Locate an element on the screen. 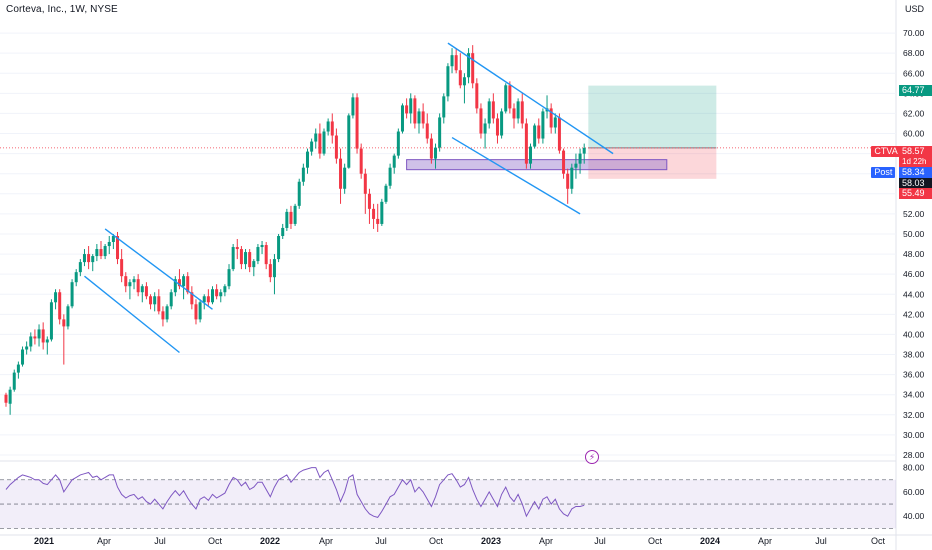 This screenshot has width=932, height=550. price-tick-label: 70.00 is located at coordinates (914, 33).